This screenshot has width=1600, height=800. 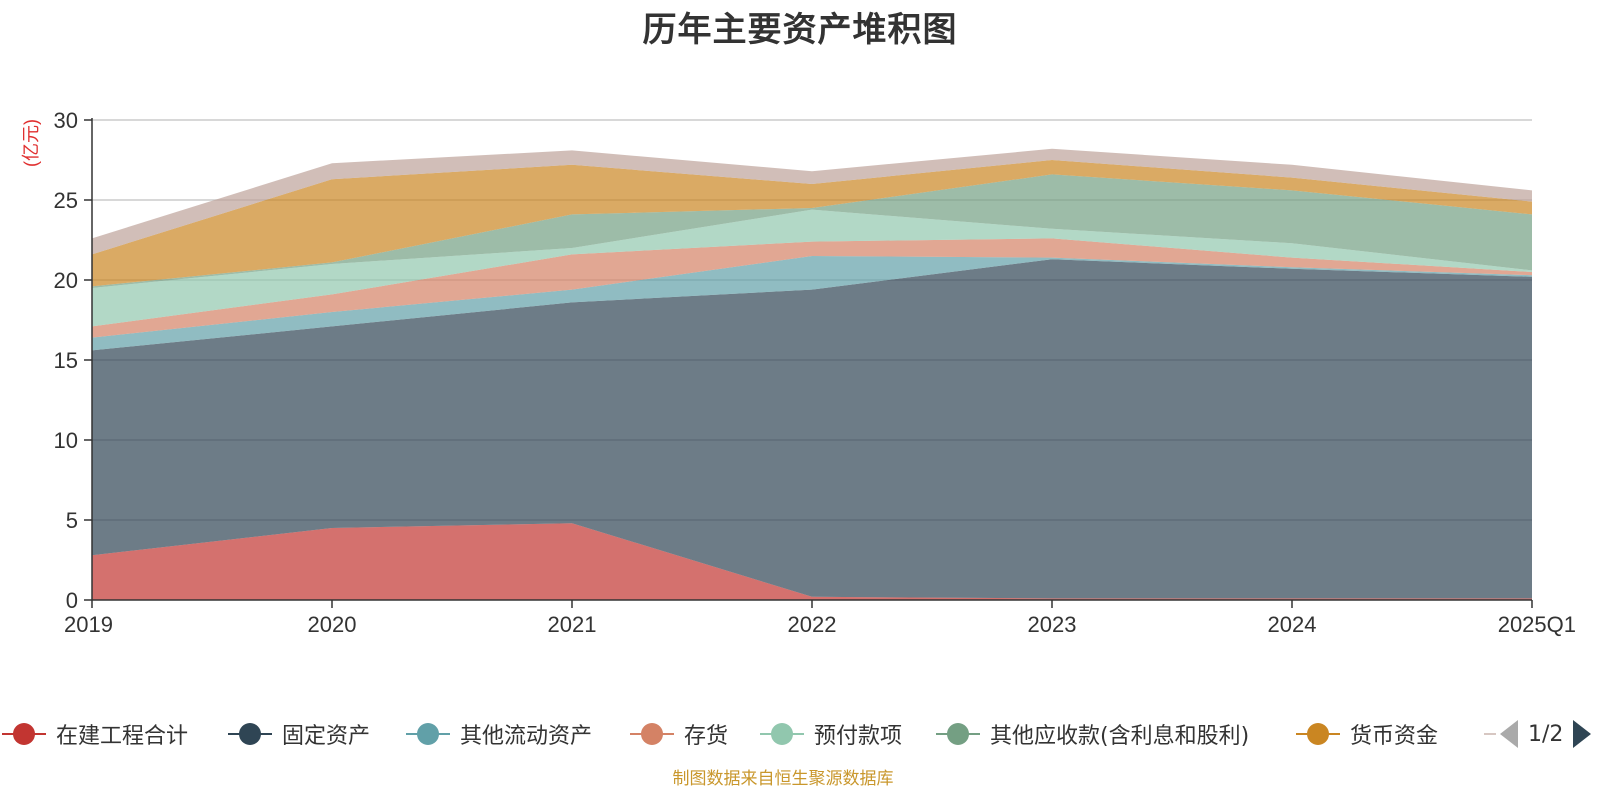 I want to click on legend-label: 存货, so click(x=706, y=736).